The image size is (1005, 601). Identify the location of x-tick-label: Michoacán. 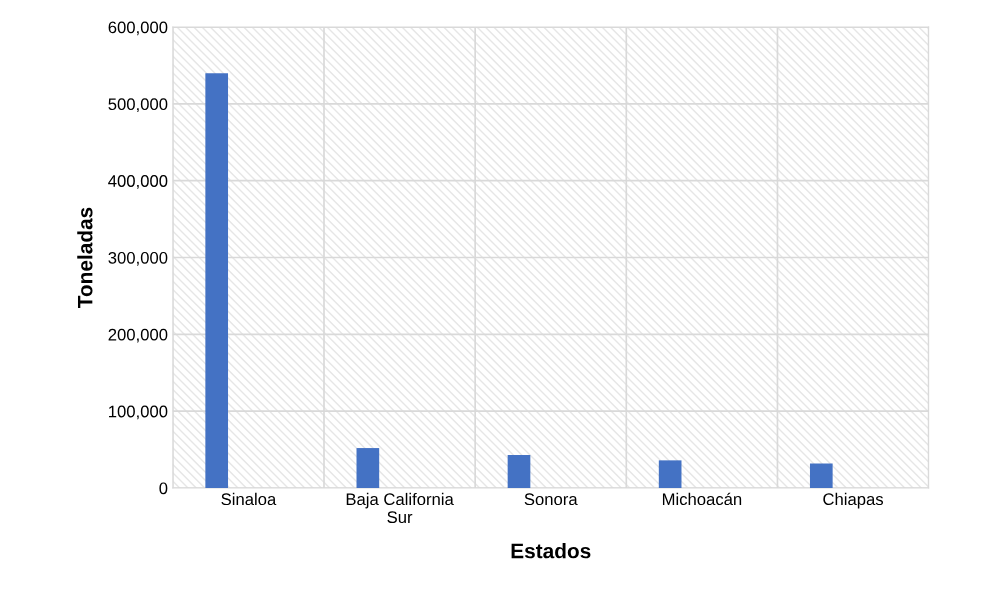
(702, 499).